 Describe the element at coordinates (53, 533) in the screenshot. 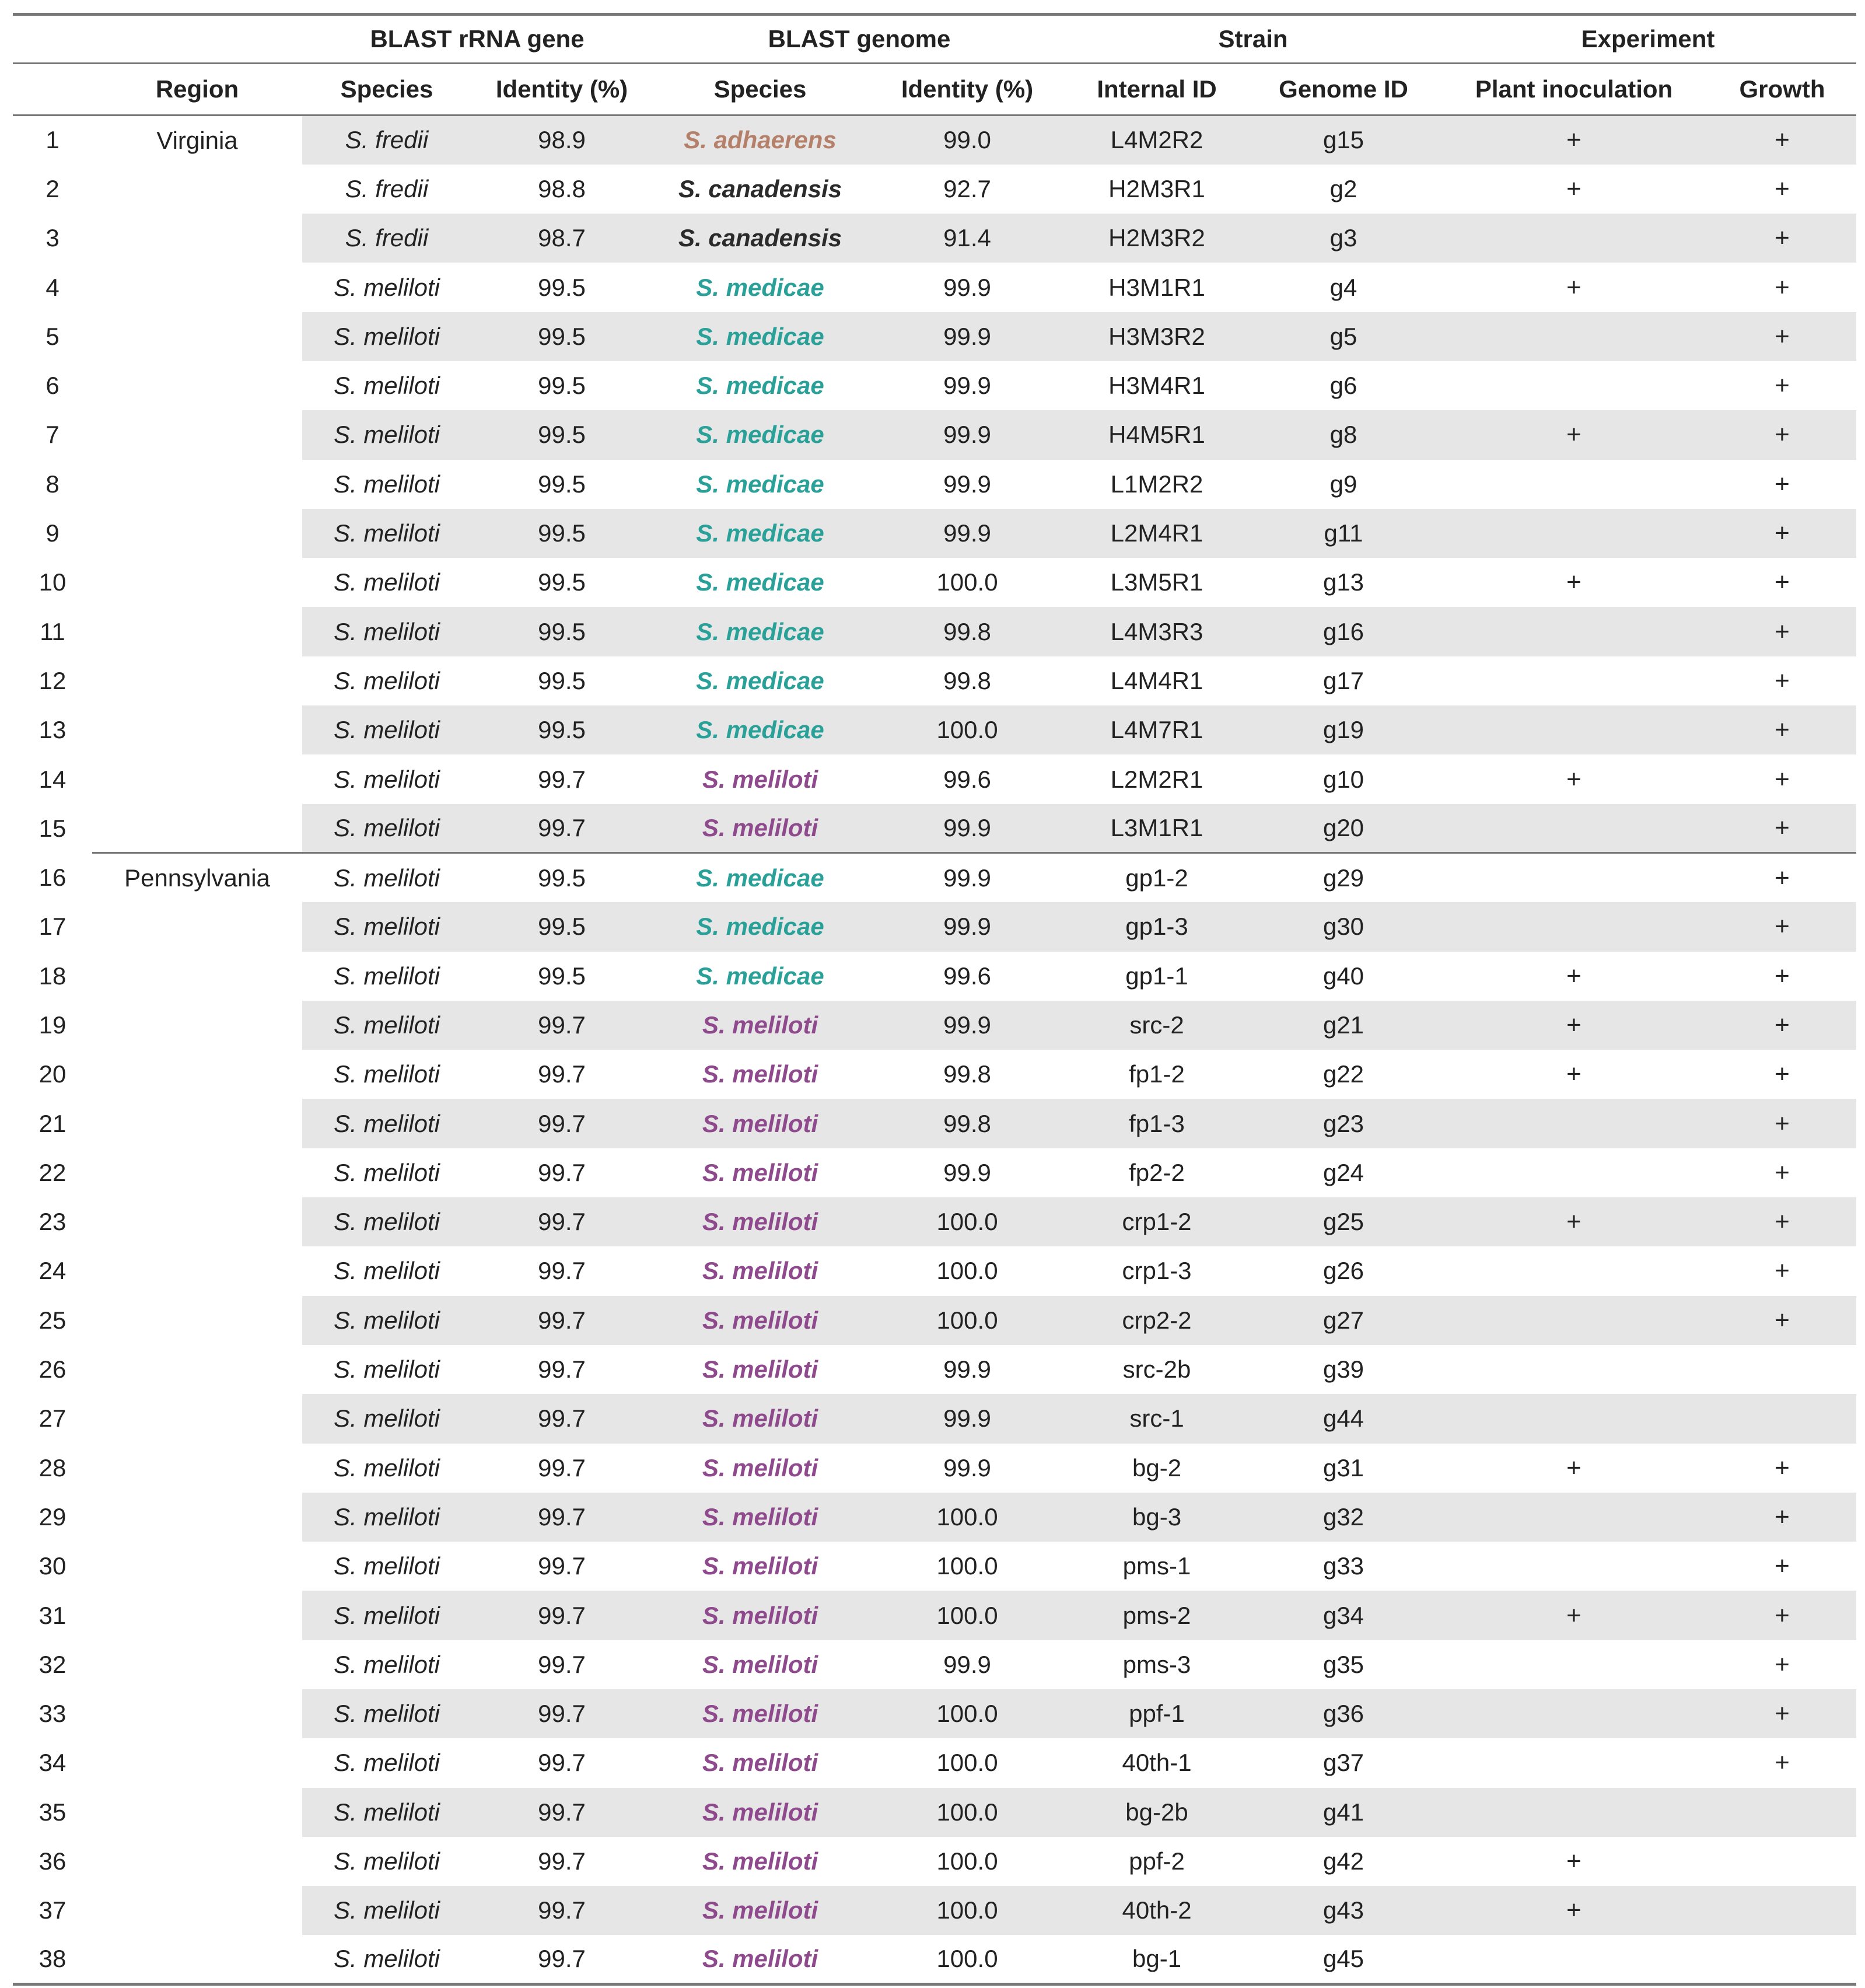

I see `row-number: 9` at that location.